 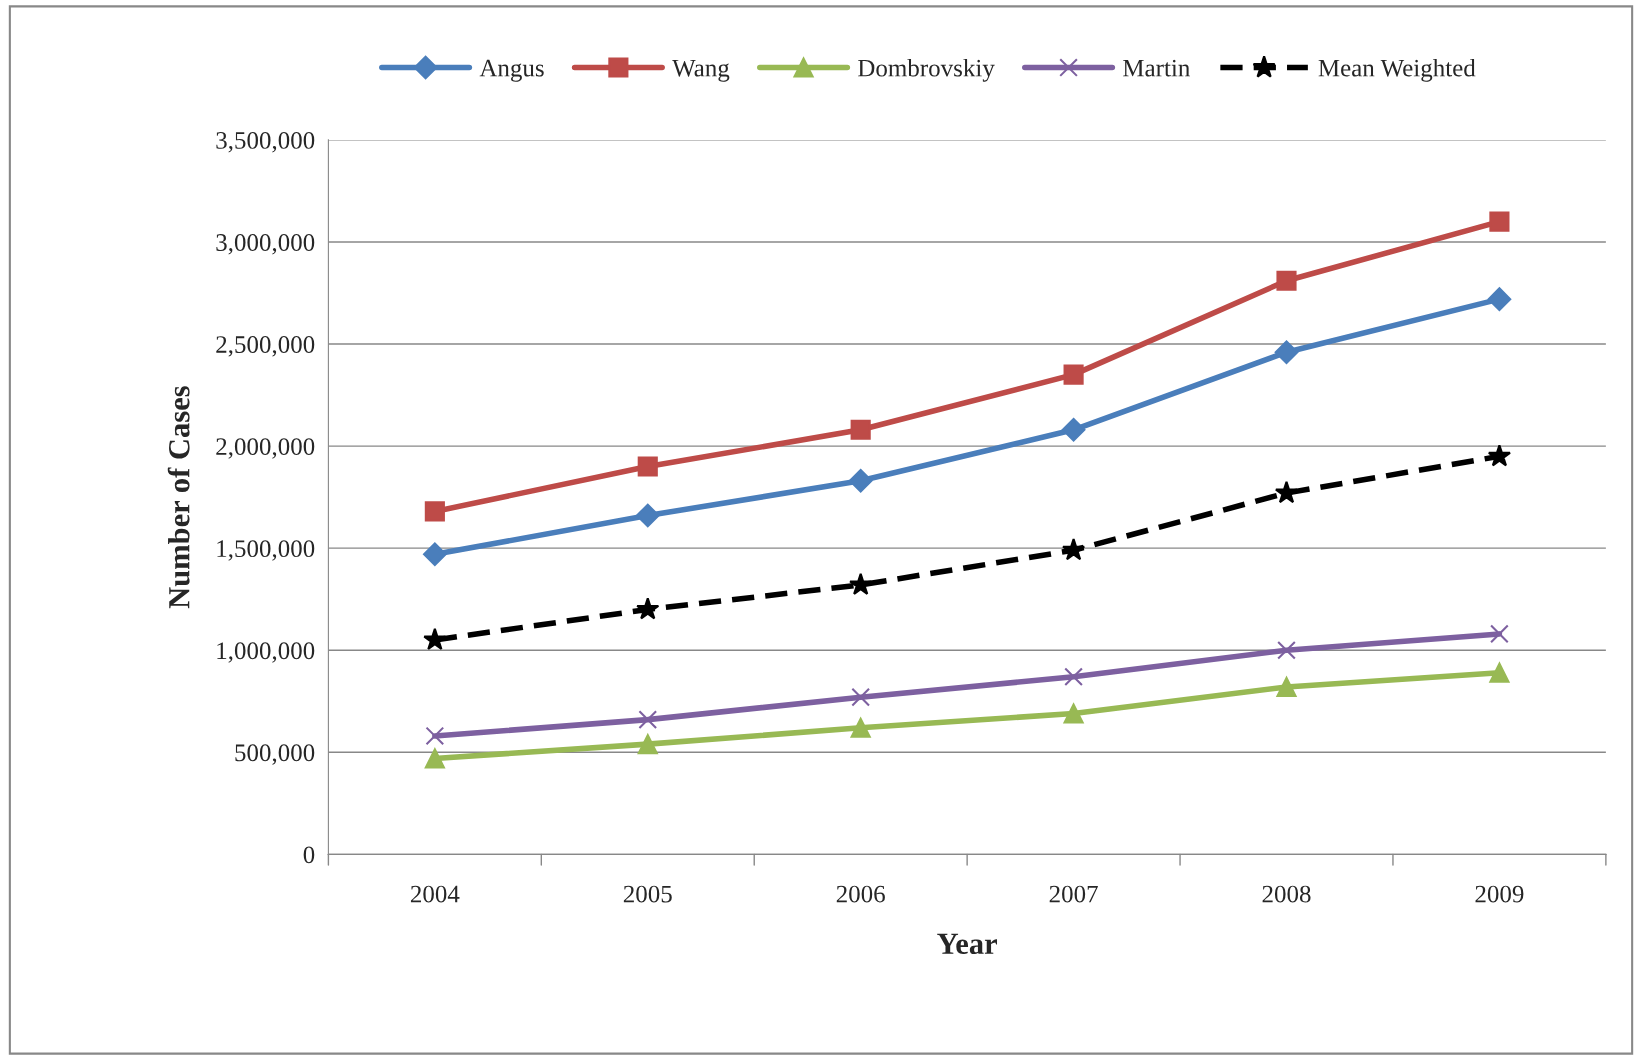 I want to click on legend-label: Wang, so click(x=701, y=70).